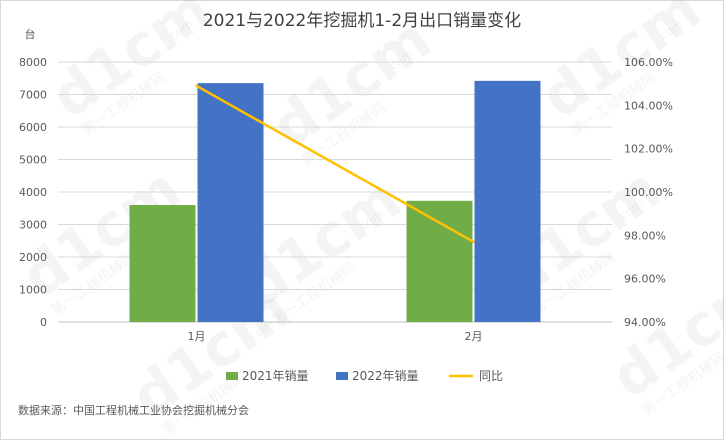 Image resolution: width=724 pixels, height=440 pixels. I want to click on x-tick-label: 2月, so click(474, 336).